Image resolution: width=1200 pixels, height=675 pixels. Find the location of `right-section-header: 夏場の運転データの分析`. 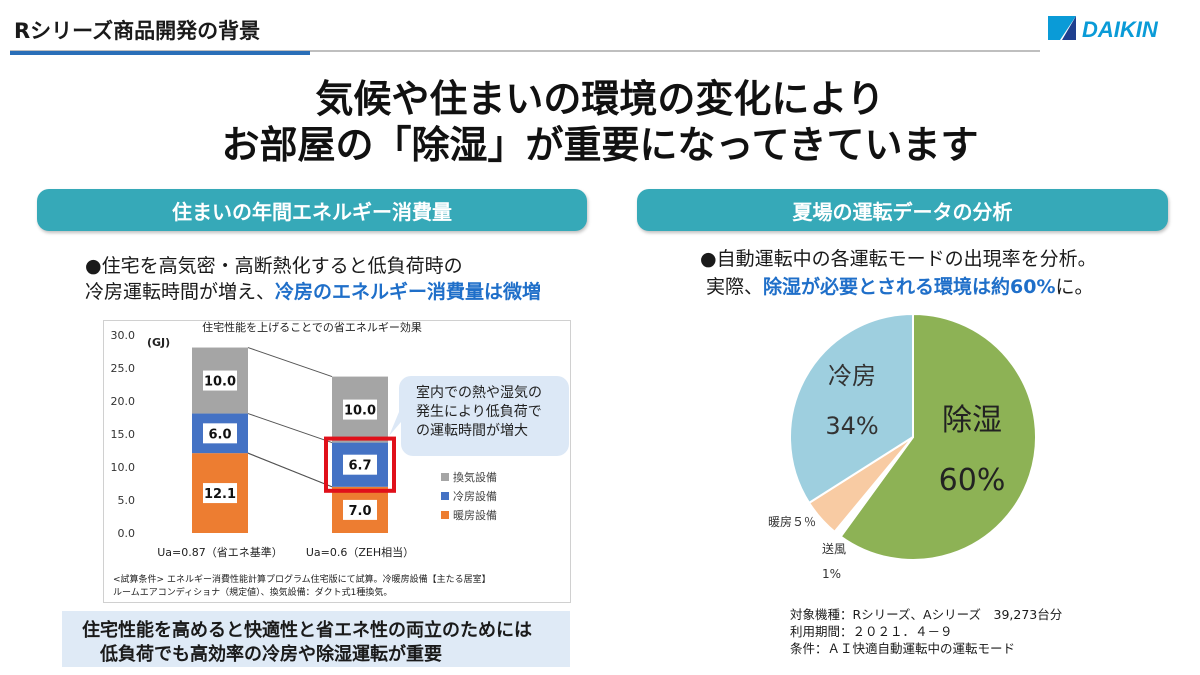

right-section-header: 夏場の運転データの分析 is located at coordinates (902, 210).